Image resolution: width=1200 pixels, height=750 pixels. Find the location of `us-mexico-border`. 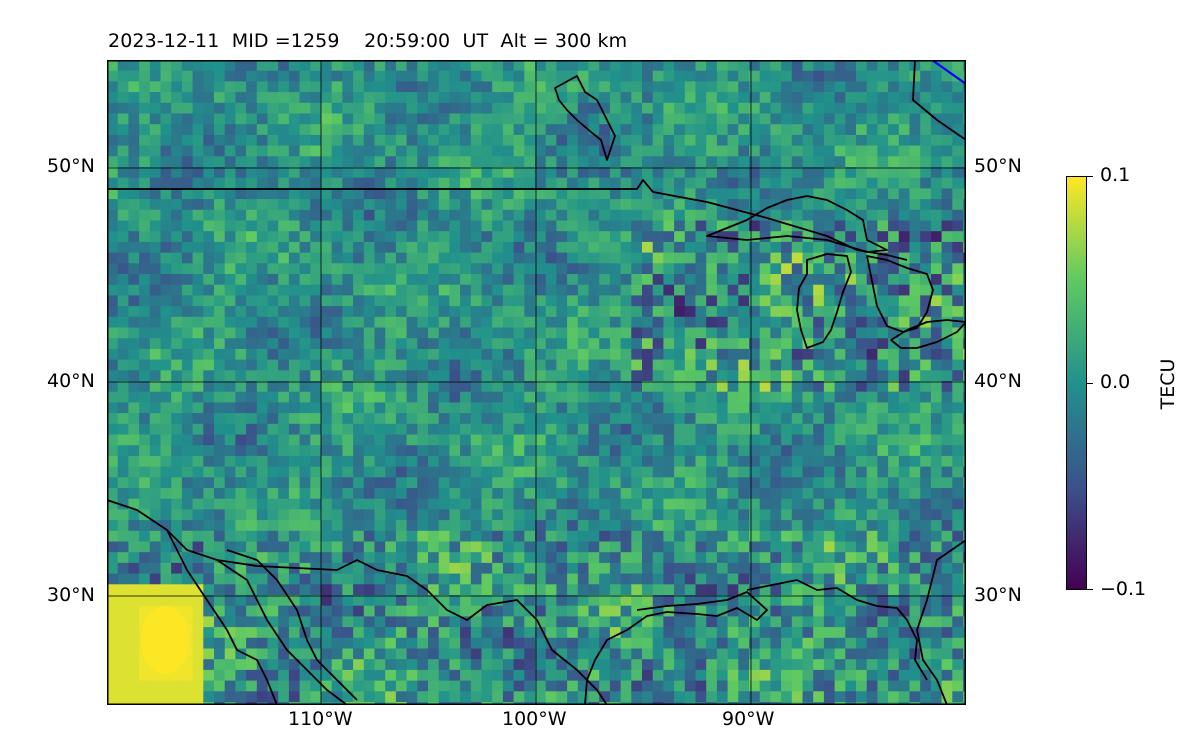

us-mexico-border is located at coordinates (357, 602).